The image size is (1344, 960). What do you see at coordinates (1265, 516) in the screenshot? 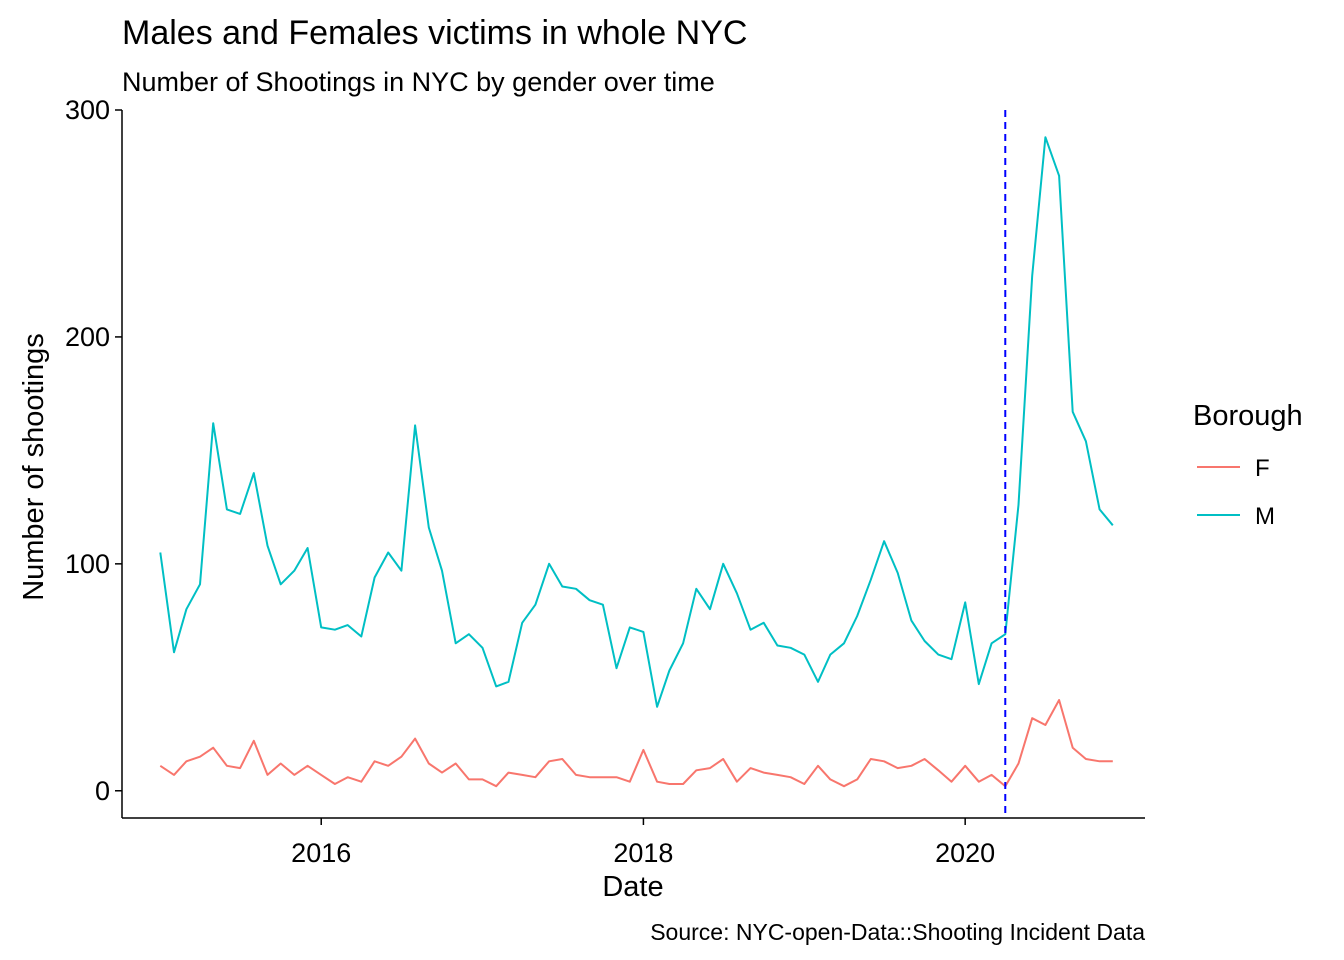
I see `legend-label-m: M` at bounding box center [1265, 516].